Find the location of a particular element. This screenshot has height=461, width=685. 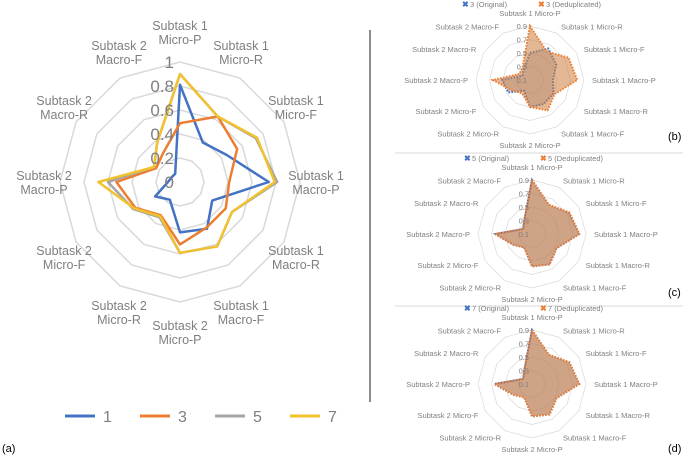

panel-label-d: (d) is located at coordinates (674, 449).